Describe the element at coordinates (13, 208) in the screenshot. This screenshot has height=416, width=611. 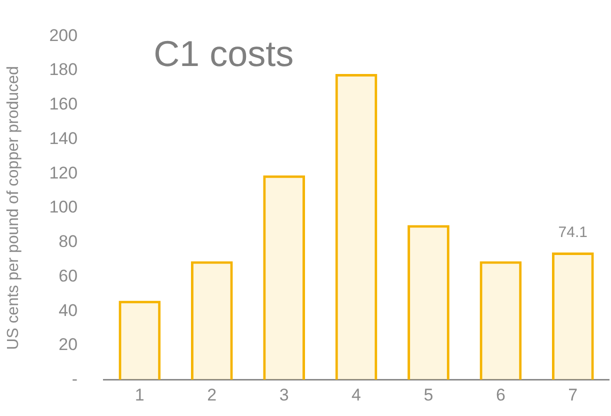
I see `y-axis-title: US cents per pound of copper produced` at that location.